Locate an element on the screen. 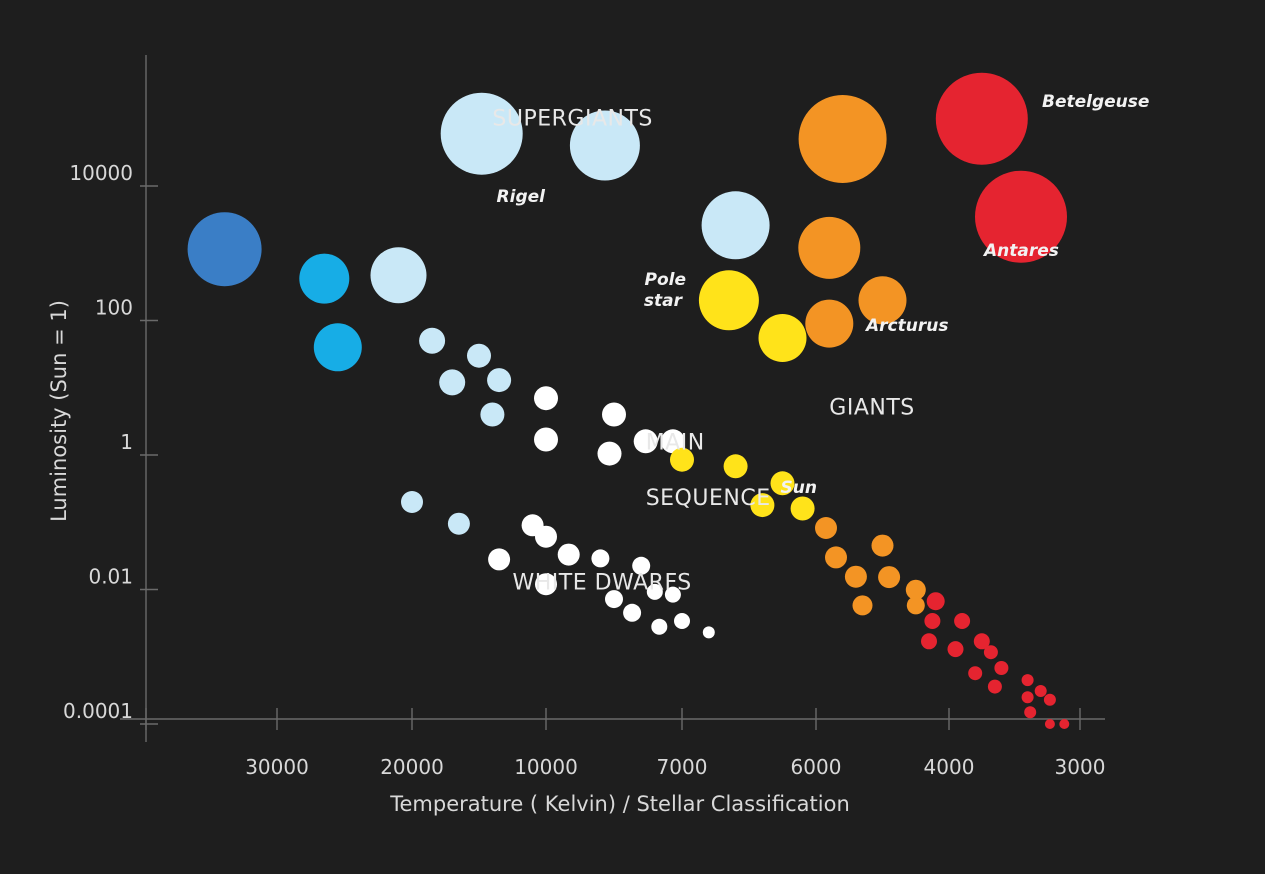 This screenshot has width=1265, height=874. y-tick-label: 1 is located at coordinates (126, 442).